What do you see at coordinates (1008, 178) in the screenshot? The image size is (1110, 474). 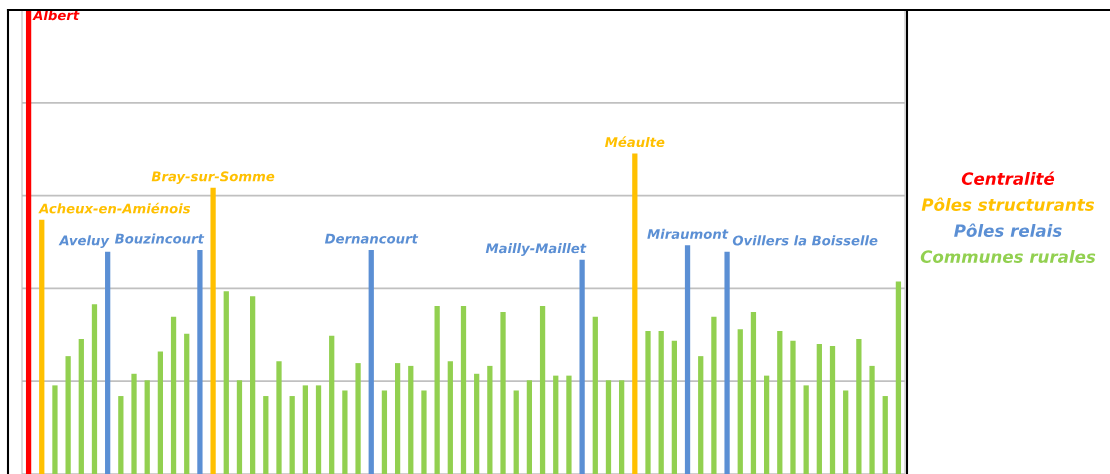 I see `text: Centralité` at bounding box center [1008, 178].